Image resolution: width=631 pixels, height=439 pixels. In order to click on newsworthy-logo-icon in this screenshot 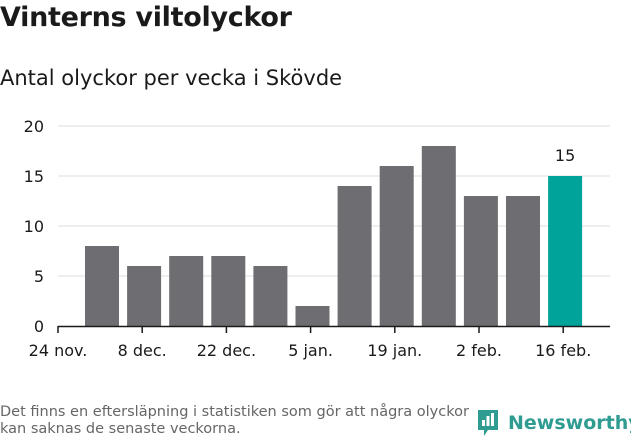, I will do `click(488, 423)`.